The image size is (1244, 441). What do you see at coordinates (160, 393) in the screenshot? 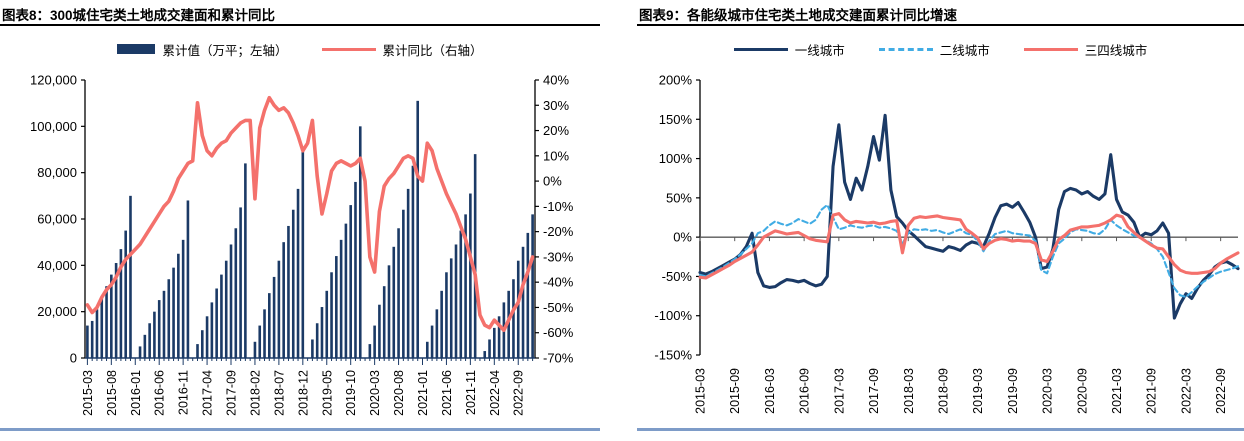
I see `svg-text: 2016-06` at bounding box center [160, 393].